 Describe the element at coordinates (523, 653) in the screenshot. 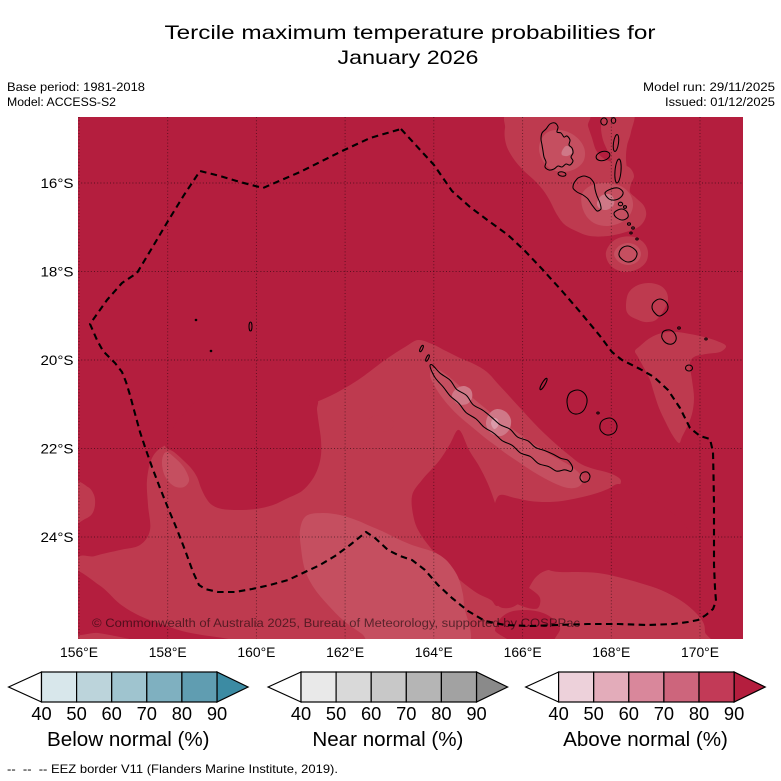

I see `svg-text: 166°E` at that location.